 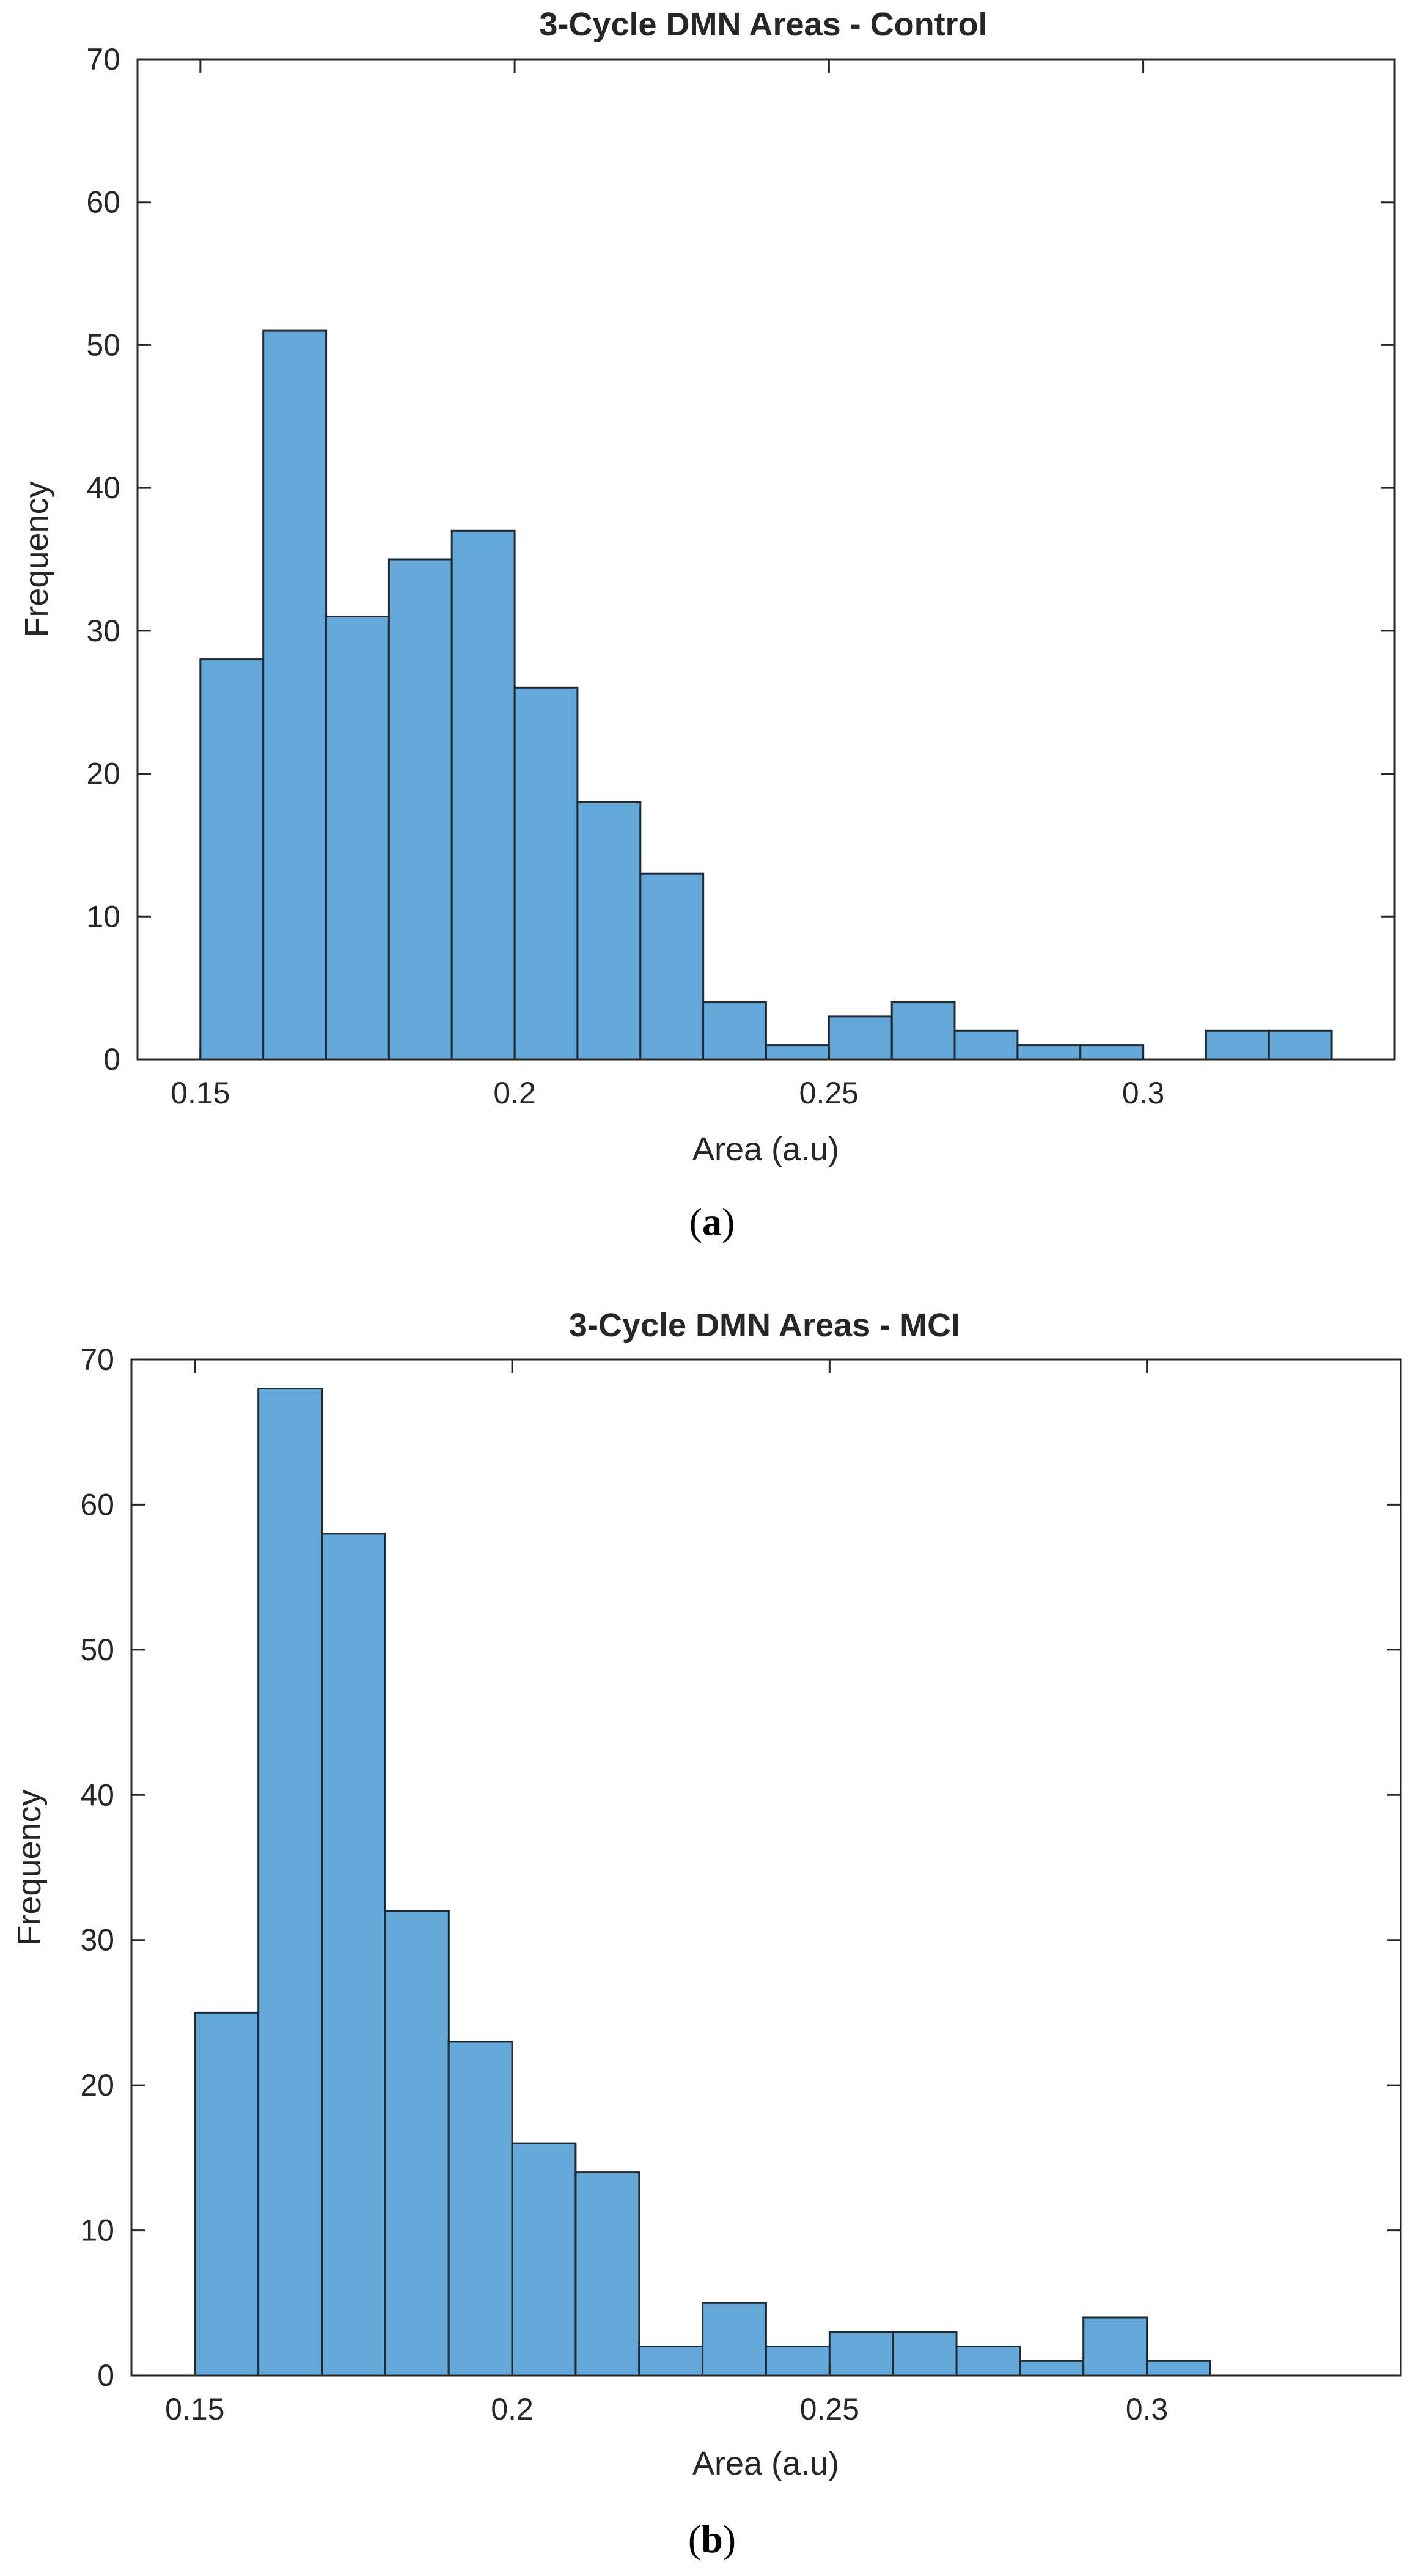 What do you see at coordinates (764, 1325) in the screenshot?
I see `chart-title: 3-Cycle DMN Areas - MCI` at bounding box center [764, 1325].